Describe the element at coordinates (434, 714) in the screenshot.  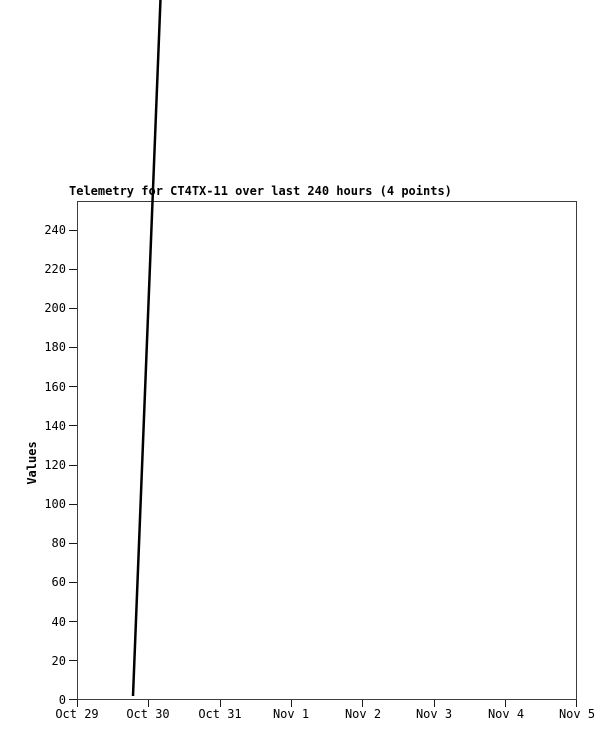
I see `x-tick-label-nov3: Nov 3` at that location.